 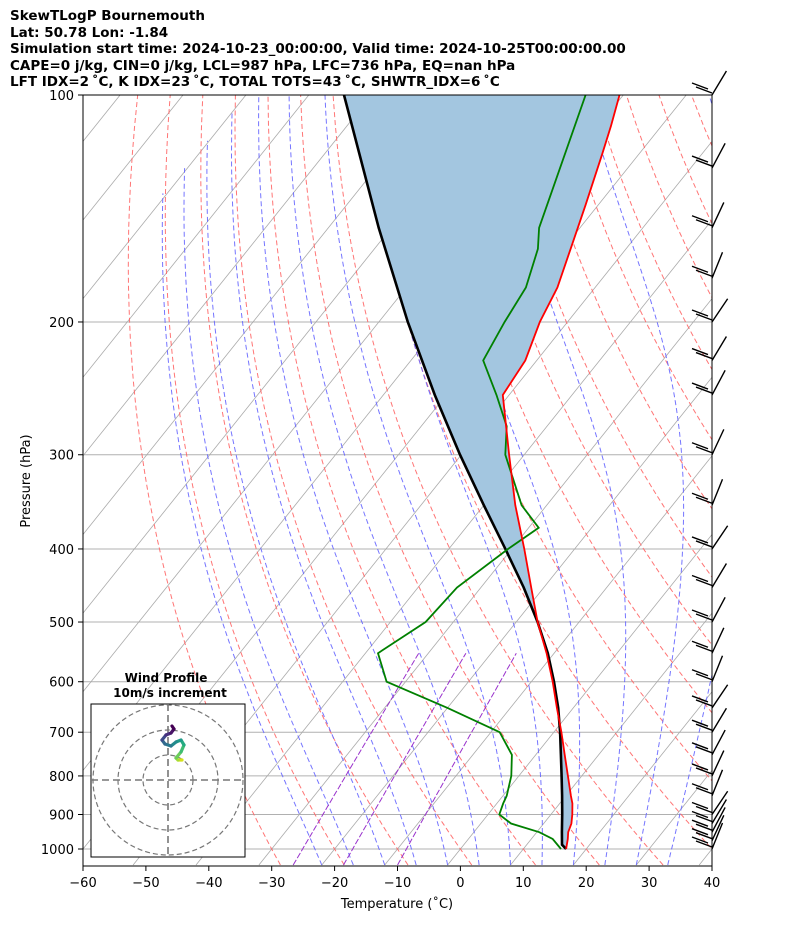 What do you see at coordinates (712, 883) in the screenshot?
I see `x-tick-label: 40` at bounding box center [712, 883].